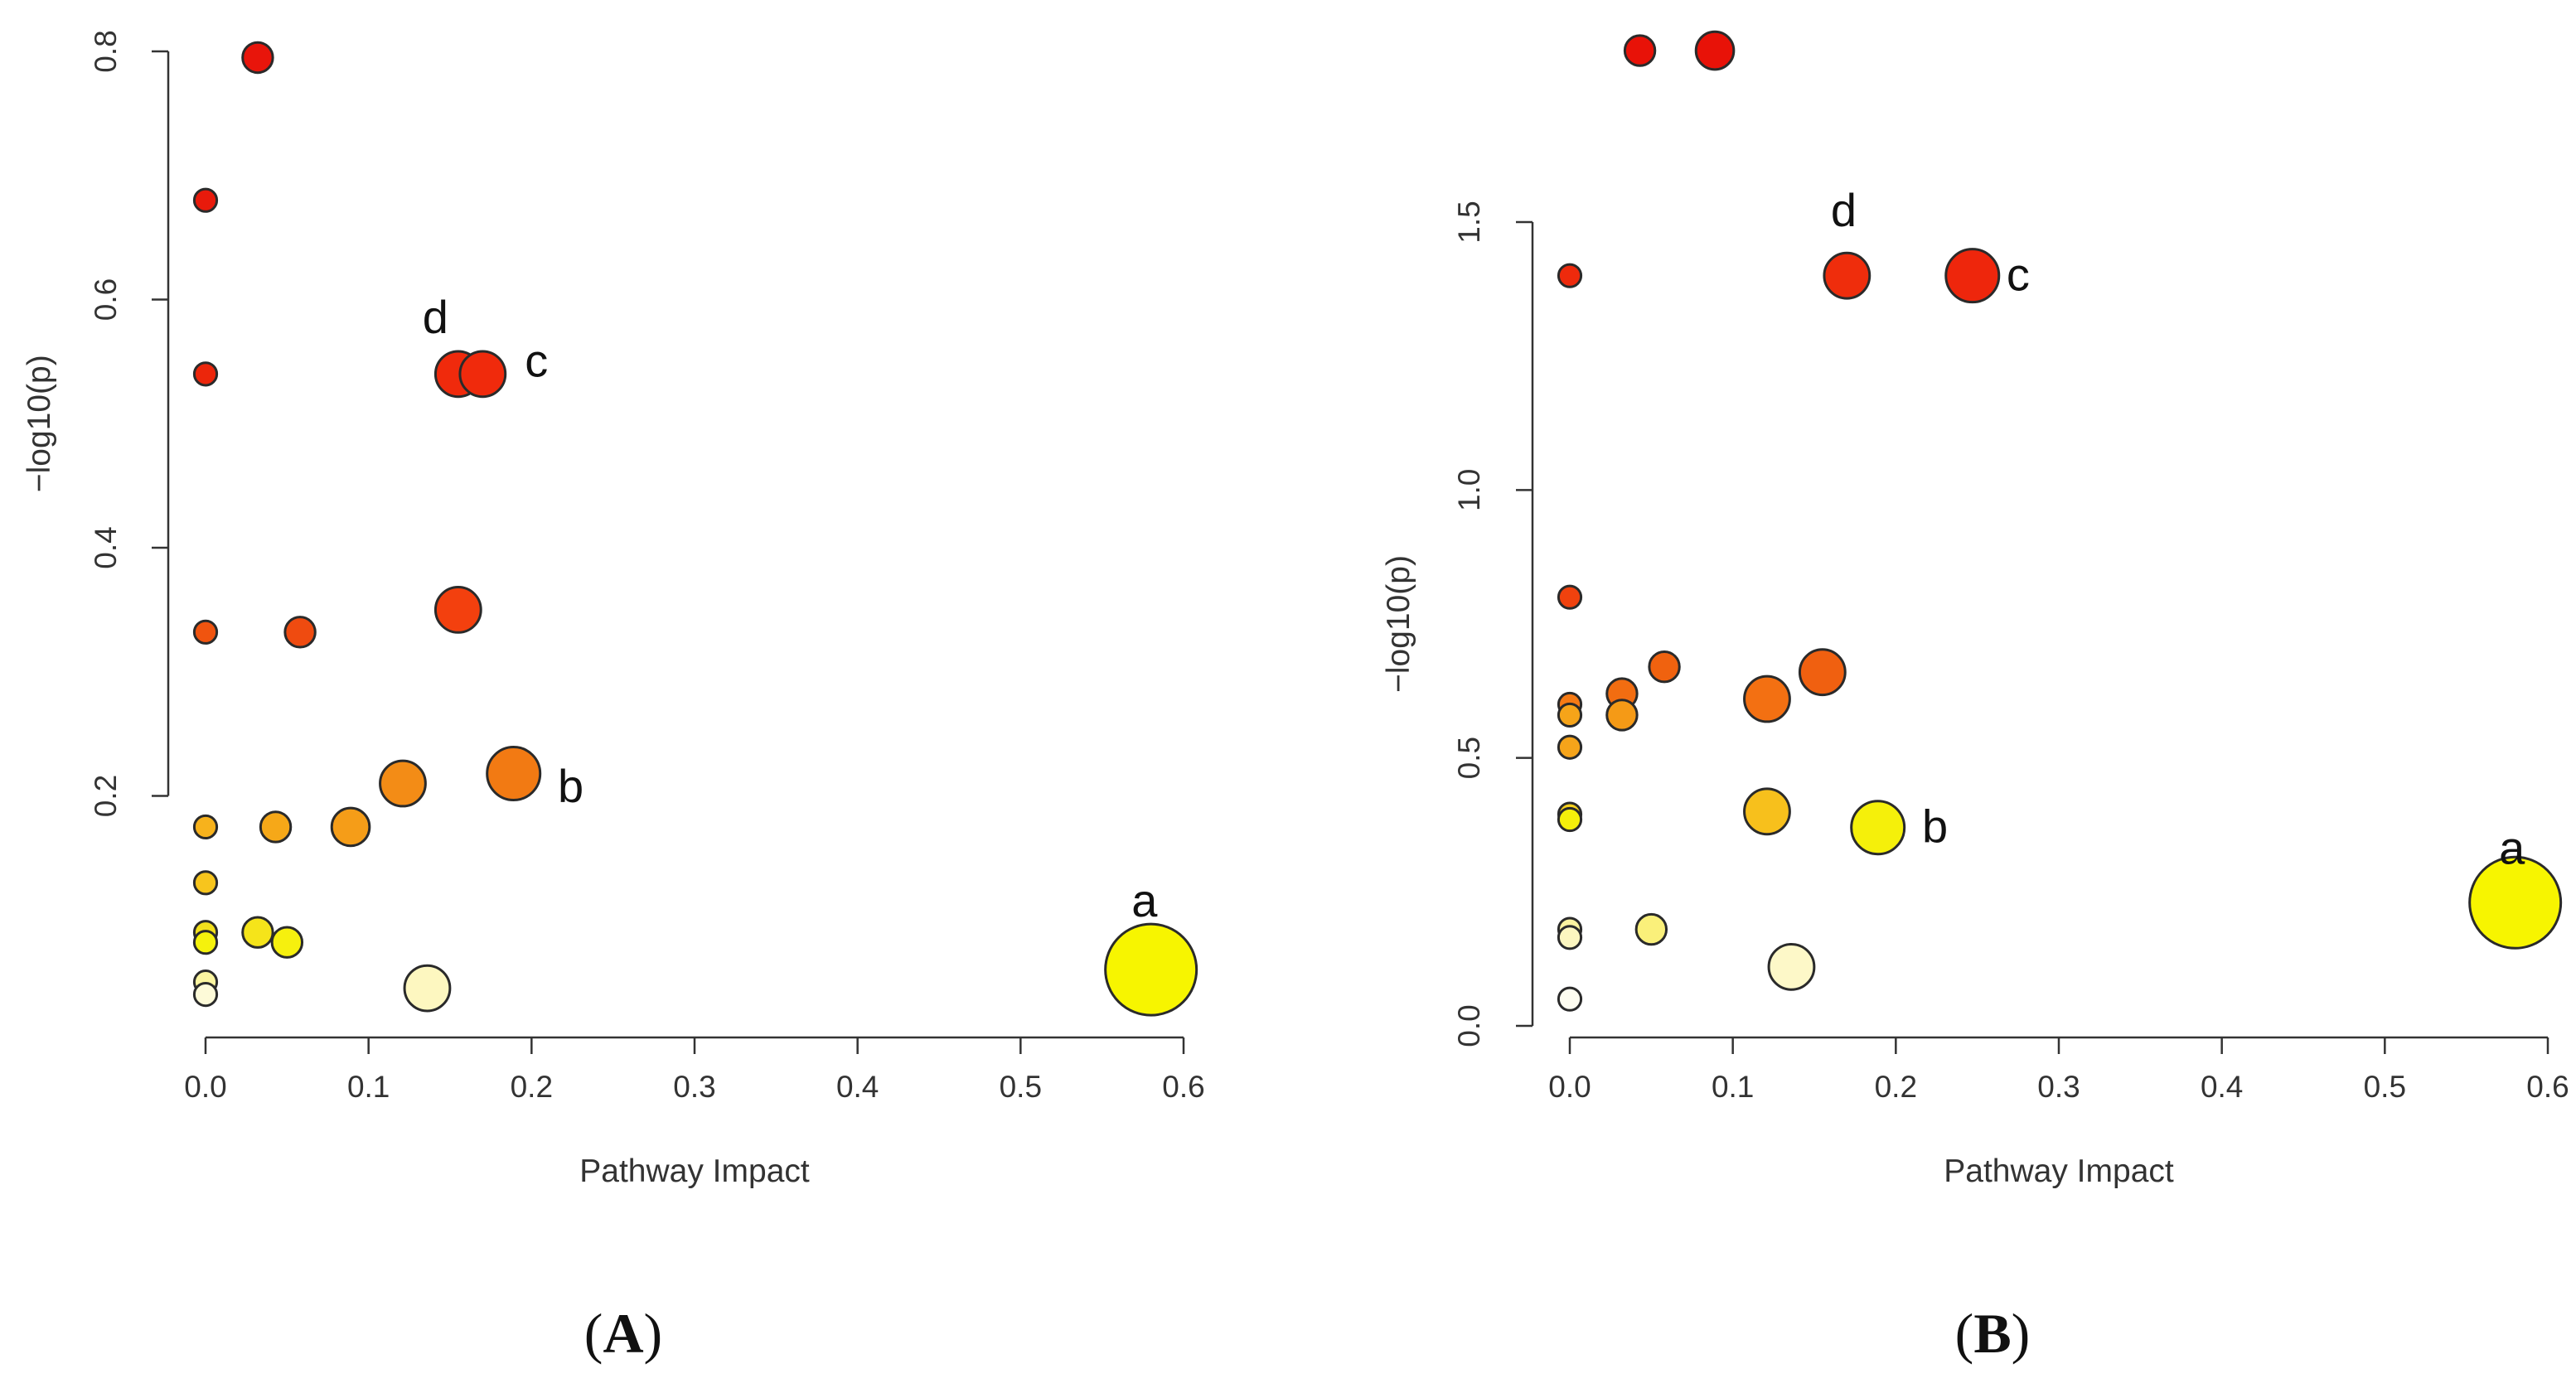  I want to click on panel-b-x-axis-label: Pathway Impact, so click(2059, 1171).